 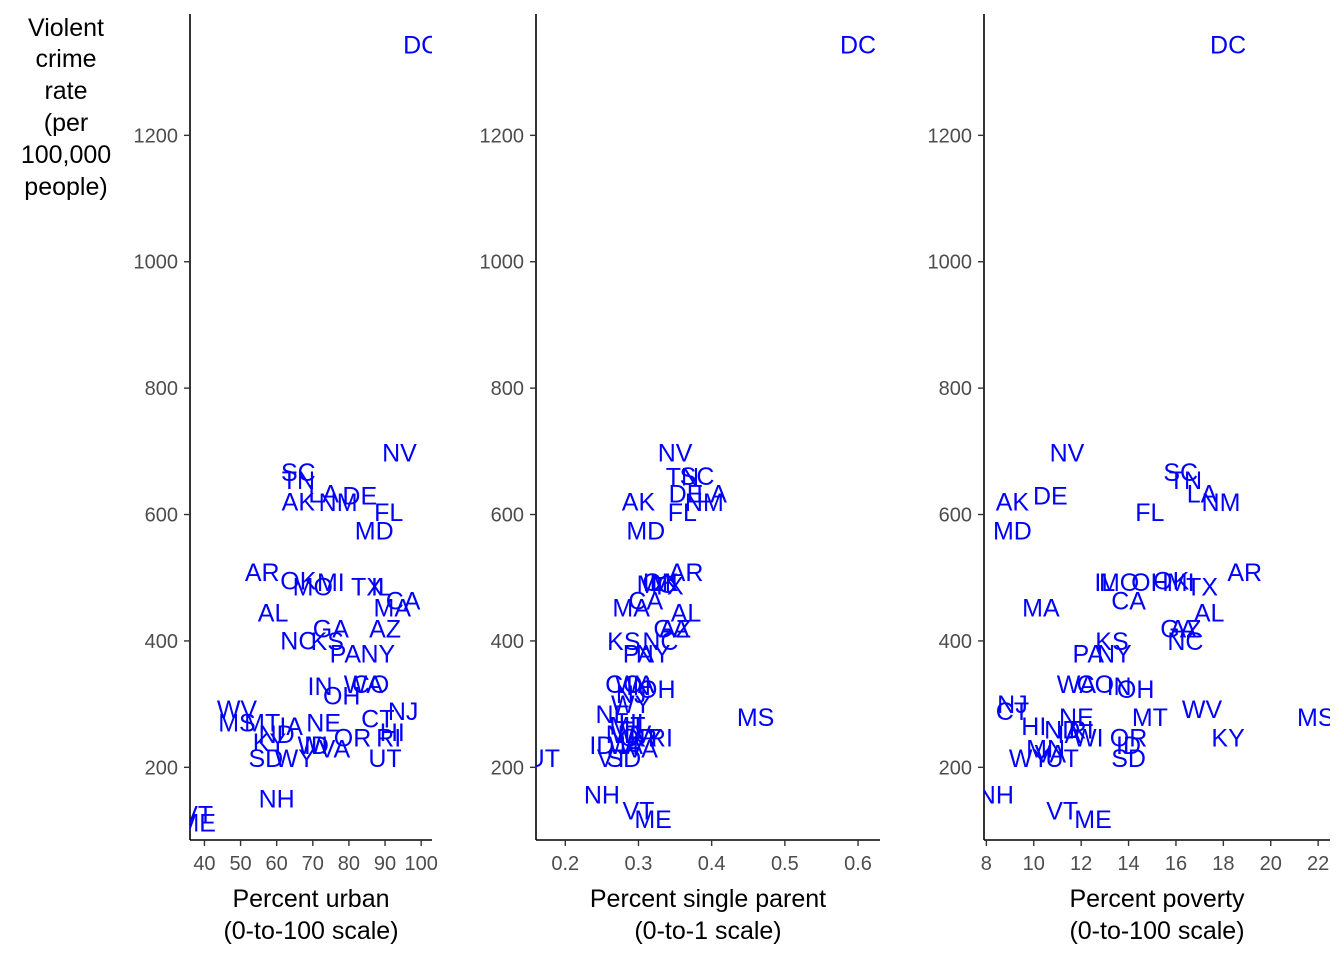 I want to click on x-tick-label: 8, so click(x=986, y=864).